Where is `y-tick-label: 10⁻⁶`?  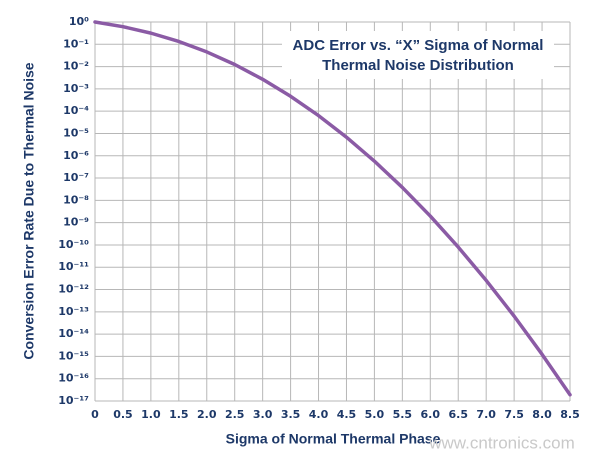
y-tick-label: 10⁻⁶ is located at coordinates (76, 155).